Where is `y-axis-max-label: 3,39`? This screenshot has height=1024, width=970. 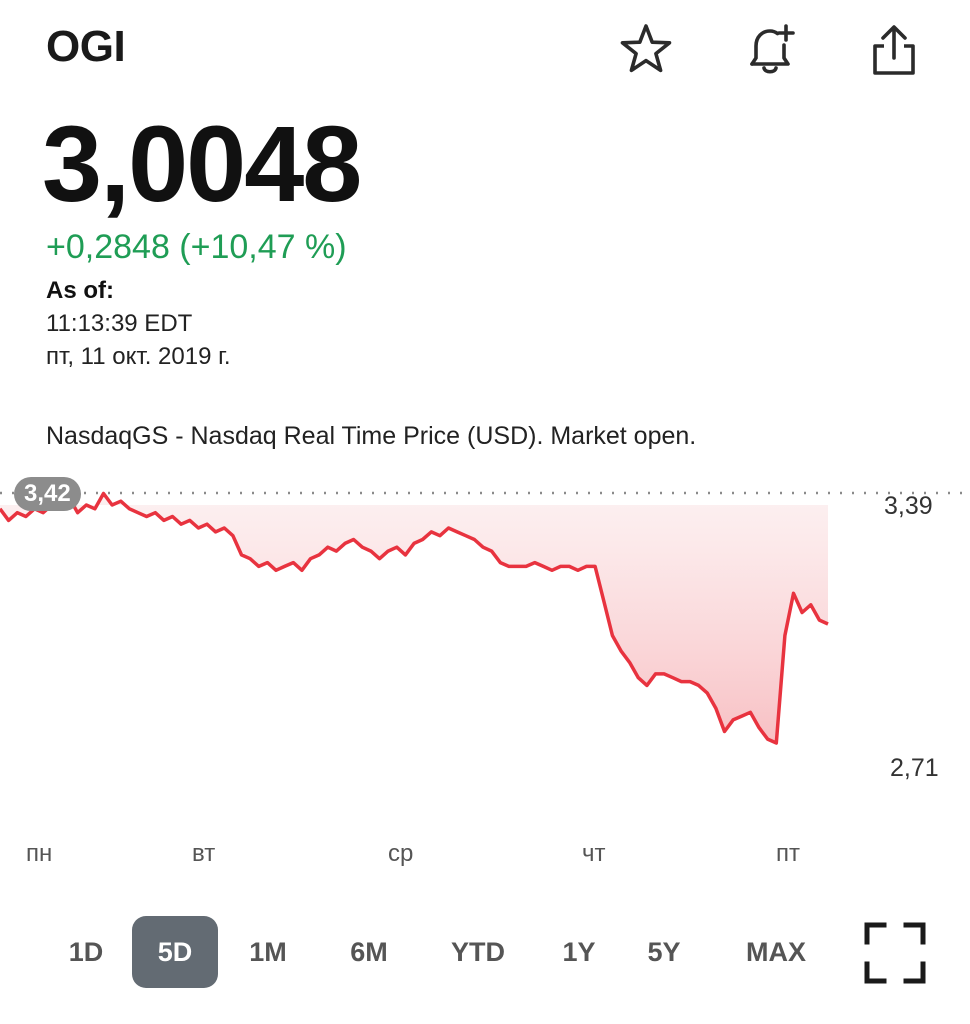
y-axis-max-label: 3,39 is located at coordinates (908, 506).